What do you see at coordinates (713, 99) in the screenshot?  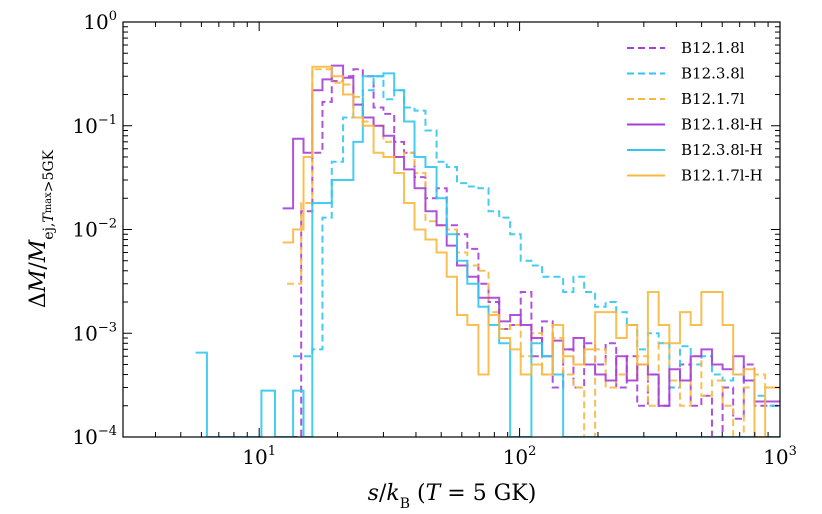 I see `legend-label: B12.1.7l` at bounding box center [713, 99].